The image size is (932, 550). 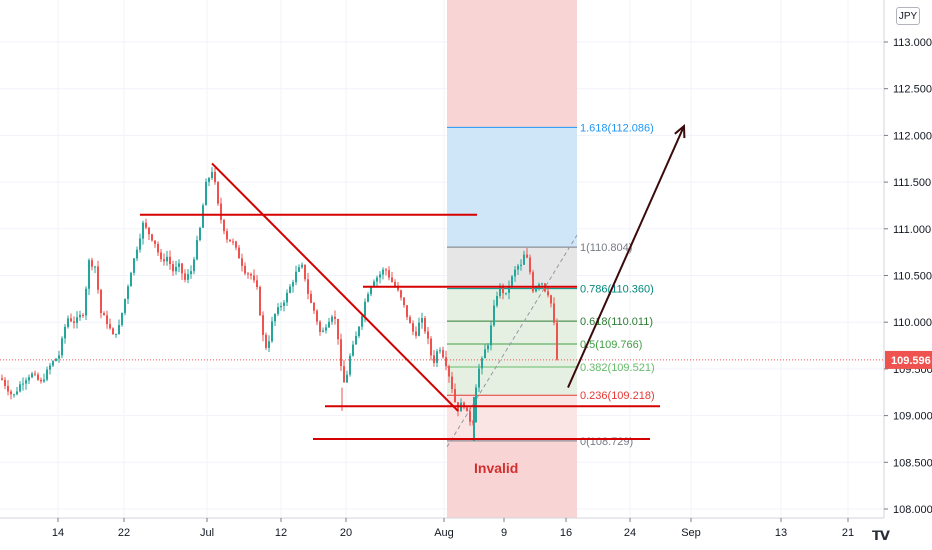 I want to click on currency-selector: JPY, so click(x=908, y=16).